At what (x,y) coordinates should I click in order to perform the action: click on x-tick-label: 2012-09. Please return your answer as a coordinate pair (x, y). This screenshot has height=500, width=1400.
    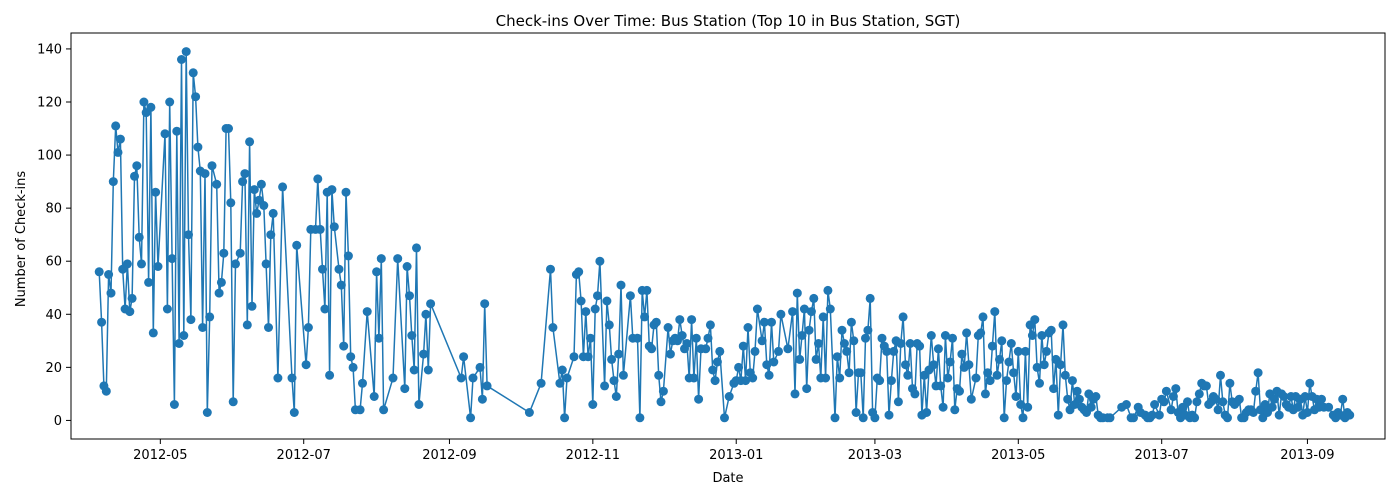
    Looking at the image, I should click on (449, 455).